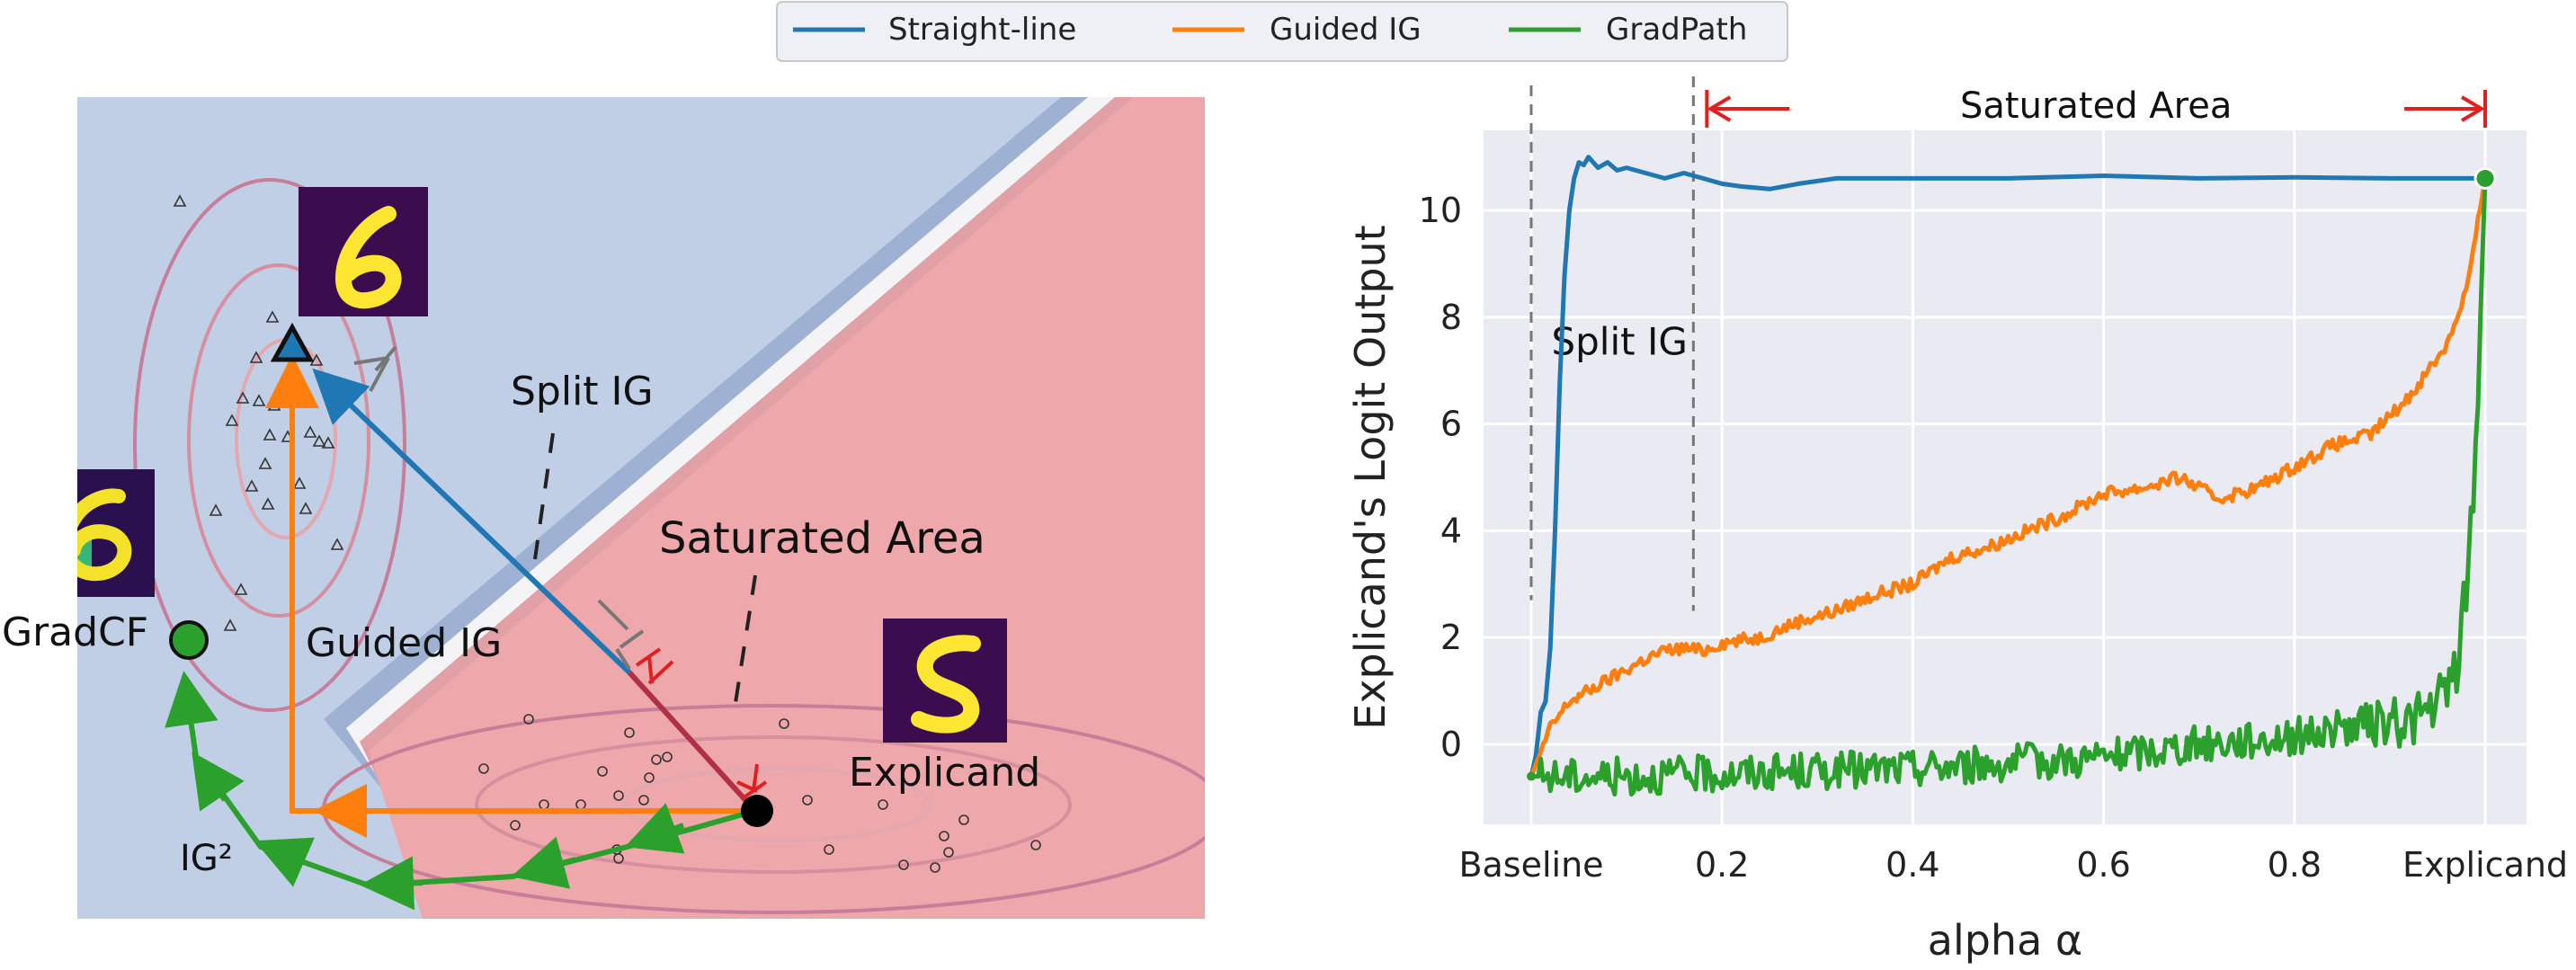 The width and height of the screenshot is (2576, 970). Describe the element at coordinates (2096, 106) in the screenshot. I see `chart-annotation-saturated-area: Saturated Area` at that location.